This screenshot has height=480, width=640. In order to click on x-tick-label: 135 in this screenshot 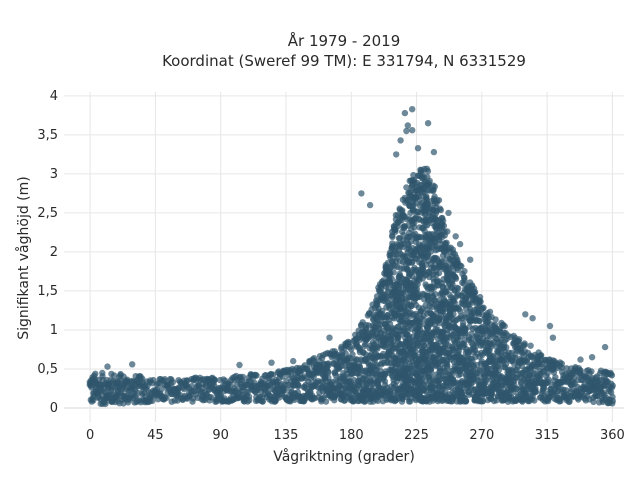, I will do `click(286, 435)`.